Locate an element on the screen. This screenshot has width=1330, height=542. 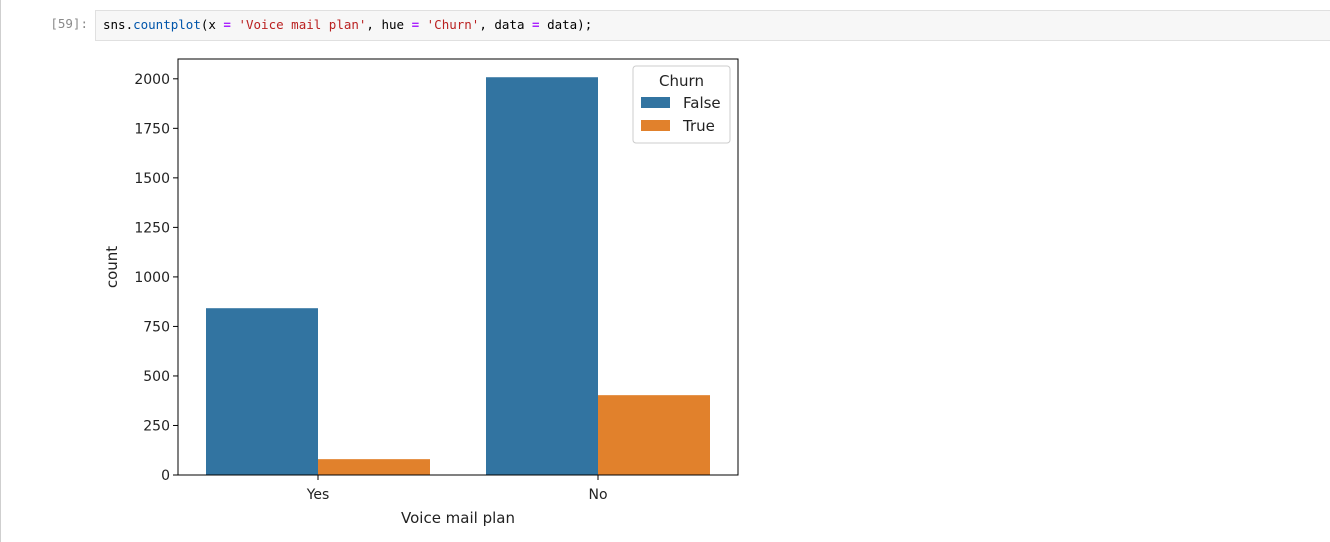
bar-no-true is located at coordinates (654, 435).